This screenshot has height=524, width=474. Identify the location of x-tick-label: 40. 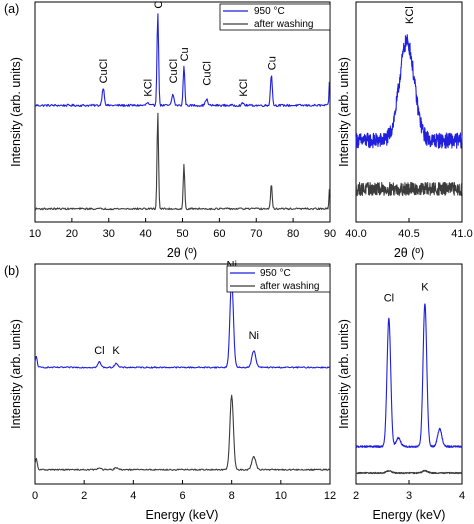
(146, 234).